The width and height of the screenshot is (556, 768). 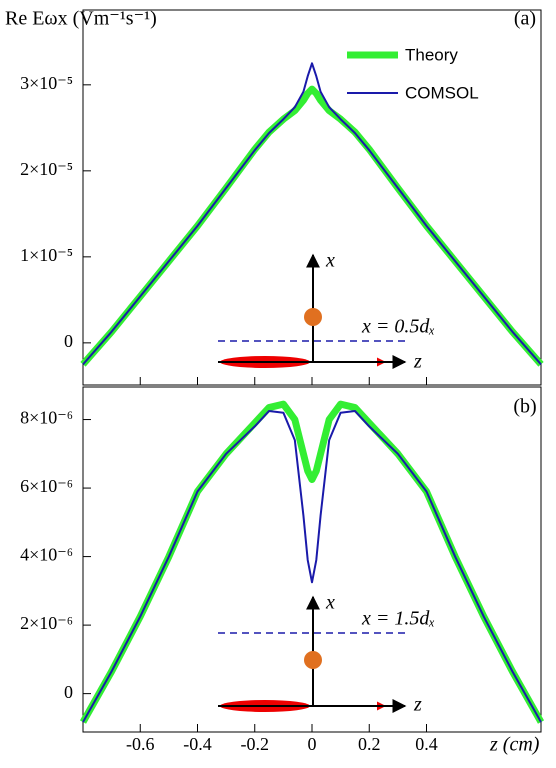 What do you see at coordinates (398, 327) in the screenshot?
I see `annotation: x = 0.5dₓ` at bounding box center [398, 327].